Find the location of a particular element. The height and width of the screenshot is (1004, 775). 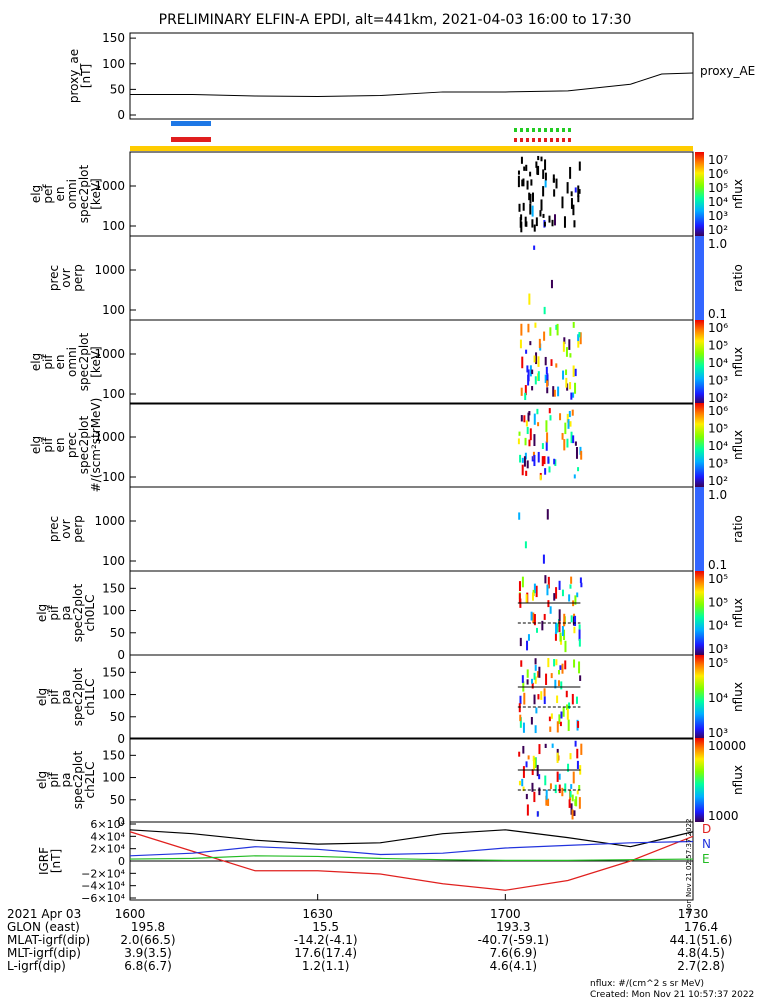

x-tick-label: 1730 is located at coordinates (693, 914).